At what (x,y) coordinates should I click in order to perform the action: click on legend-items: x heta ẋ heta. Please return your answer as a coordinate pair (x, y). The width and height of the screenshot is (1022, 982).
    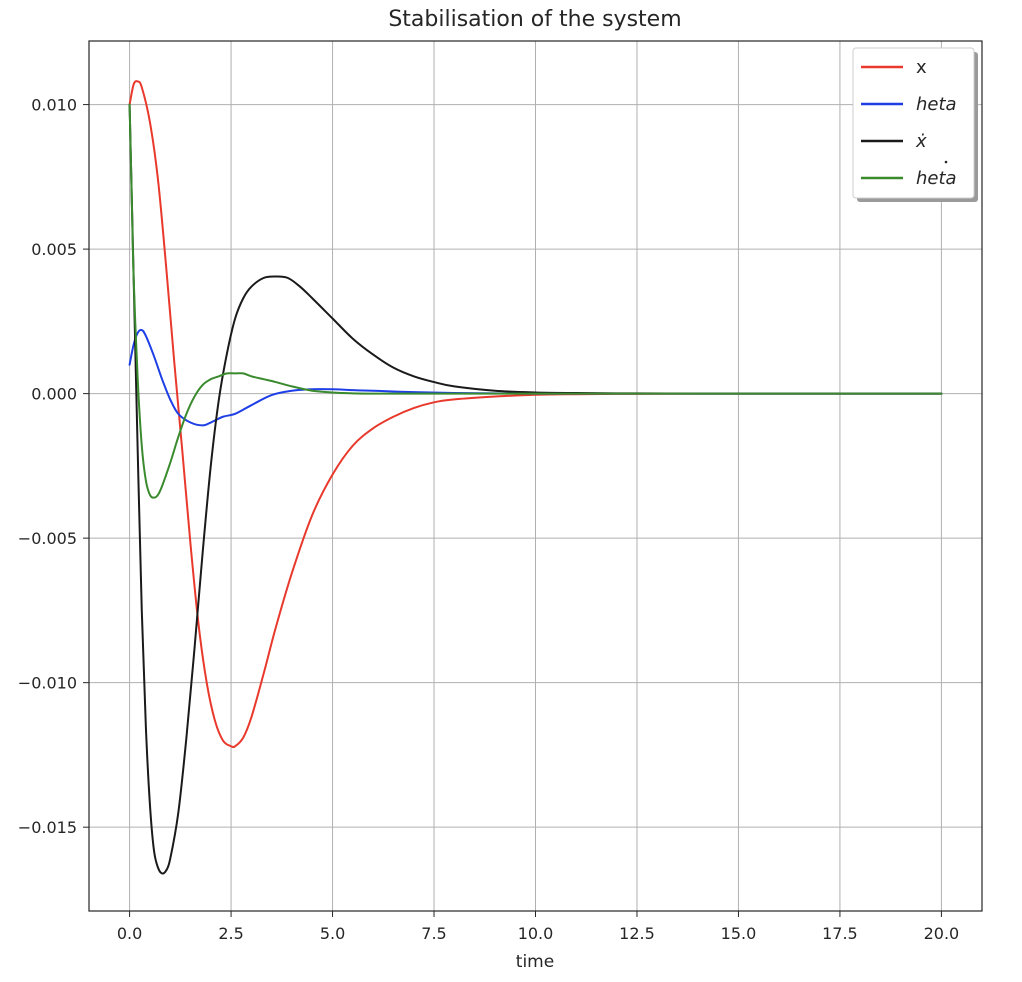
    Looking at the image, I should click on (909, 123).